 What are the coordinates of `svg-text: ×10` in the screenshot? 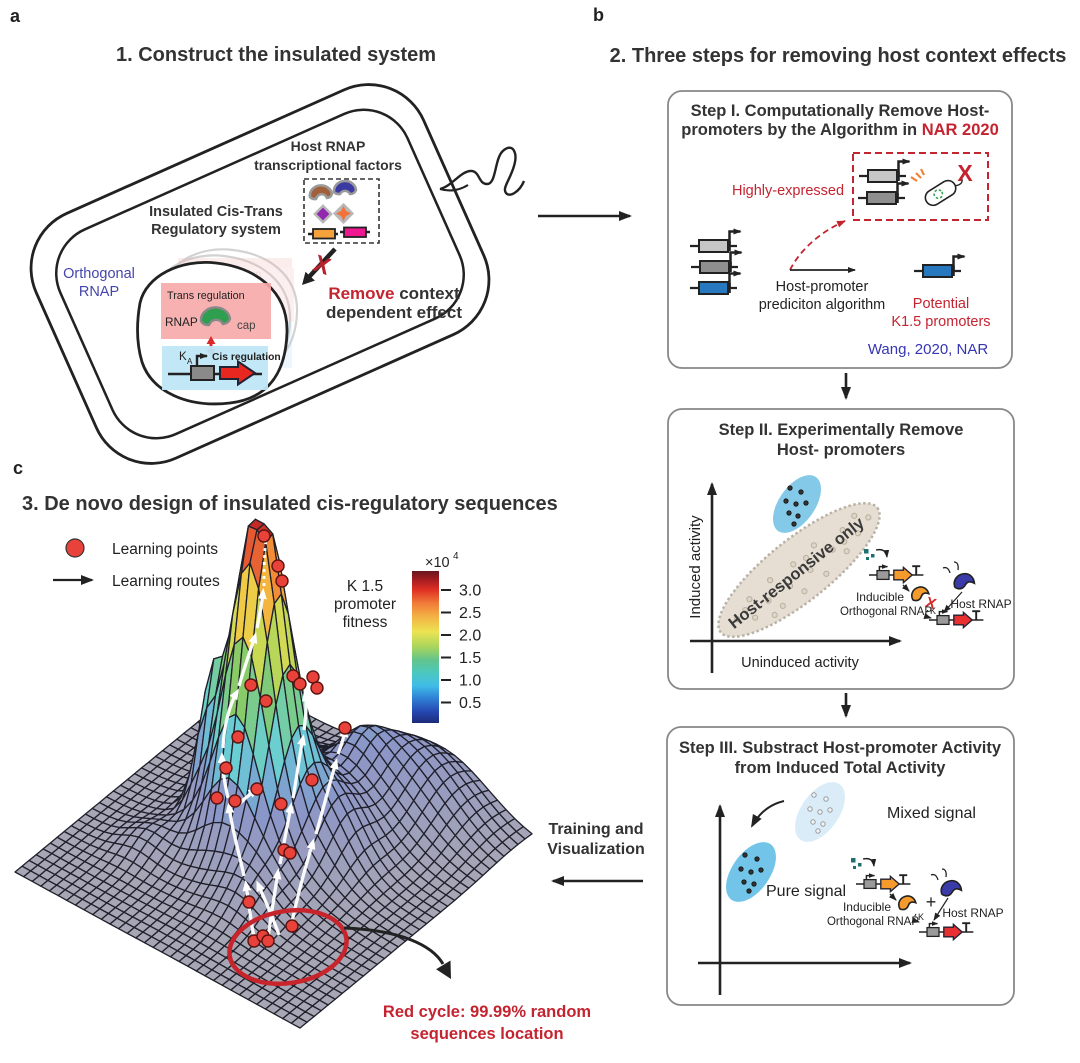 It's located at (437, 563).